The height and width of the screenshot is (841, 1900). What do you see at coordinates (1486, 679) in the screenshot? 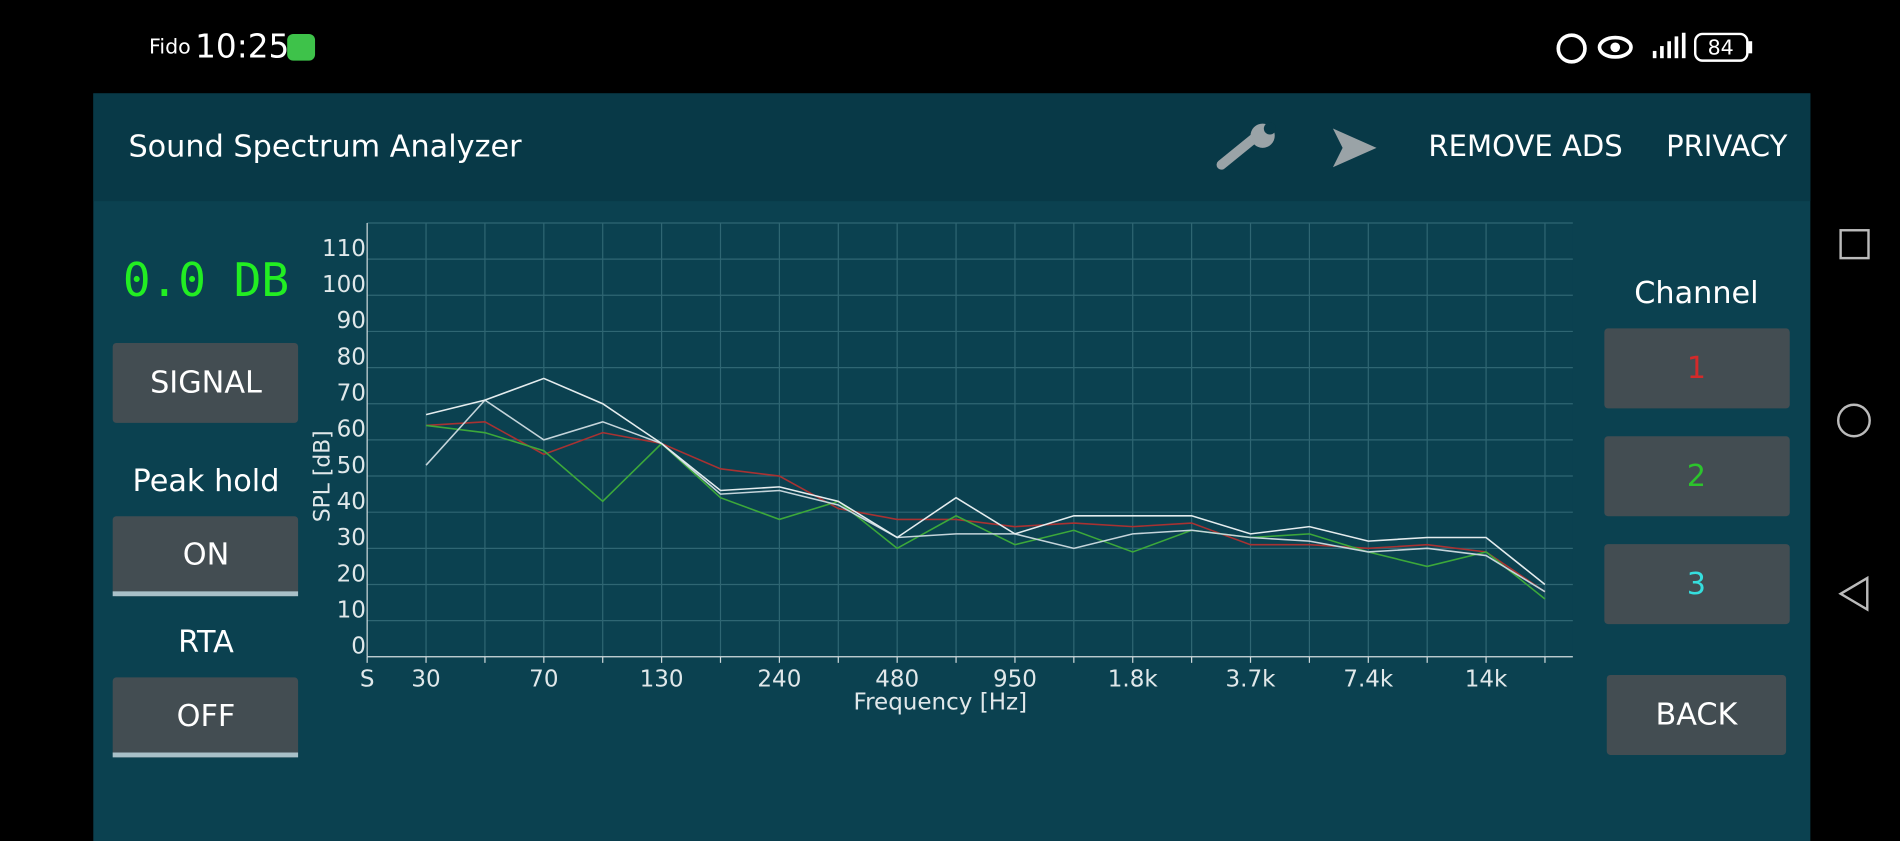
I see `x-tick-label: 14k` at bounding box center [1486, 679].